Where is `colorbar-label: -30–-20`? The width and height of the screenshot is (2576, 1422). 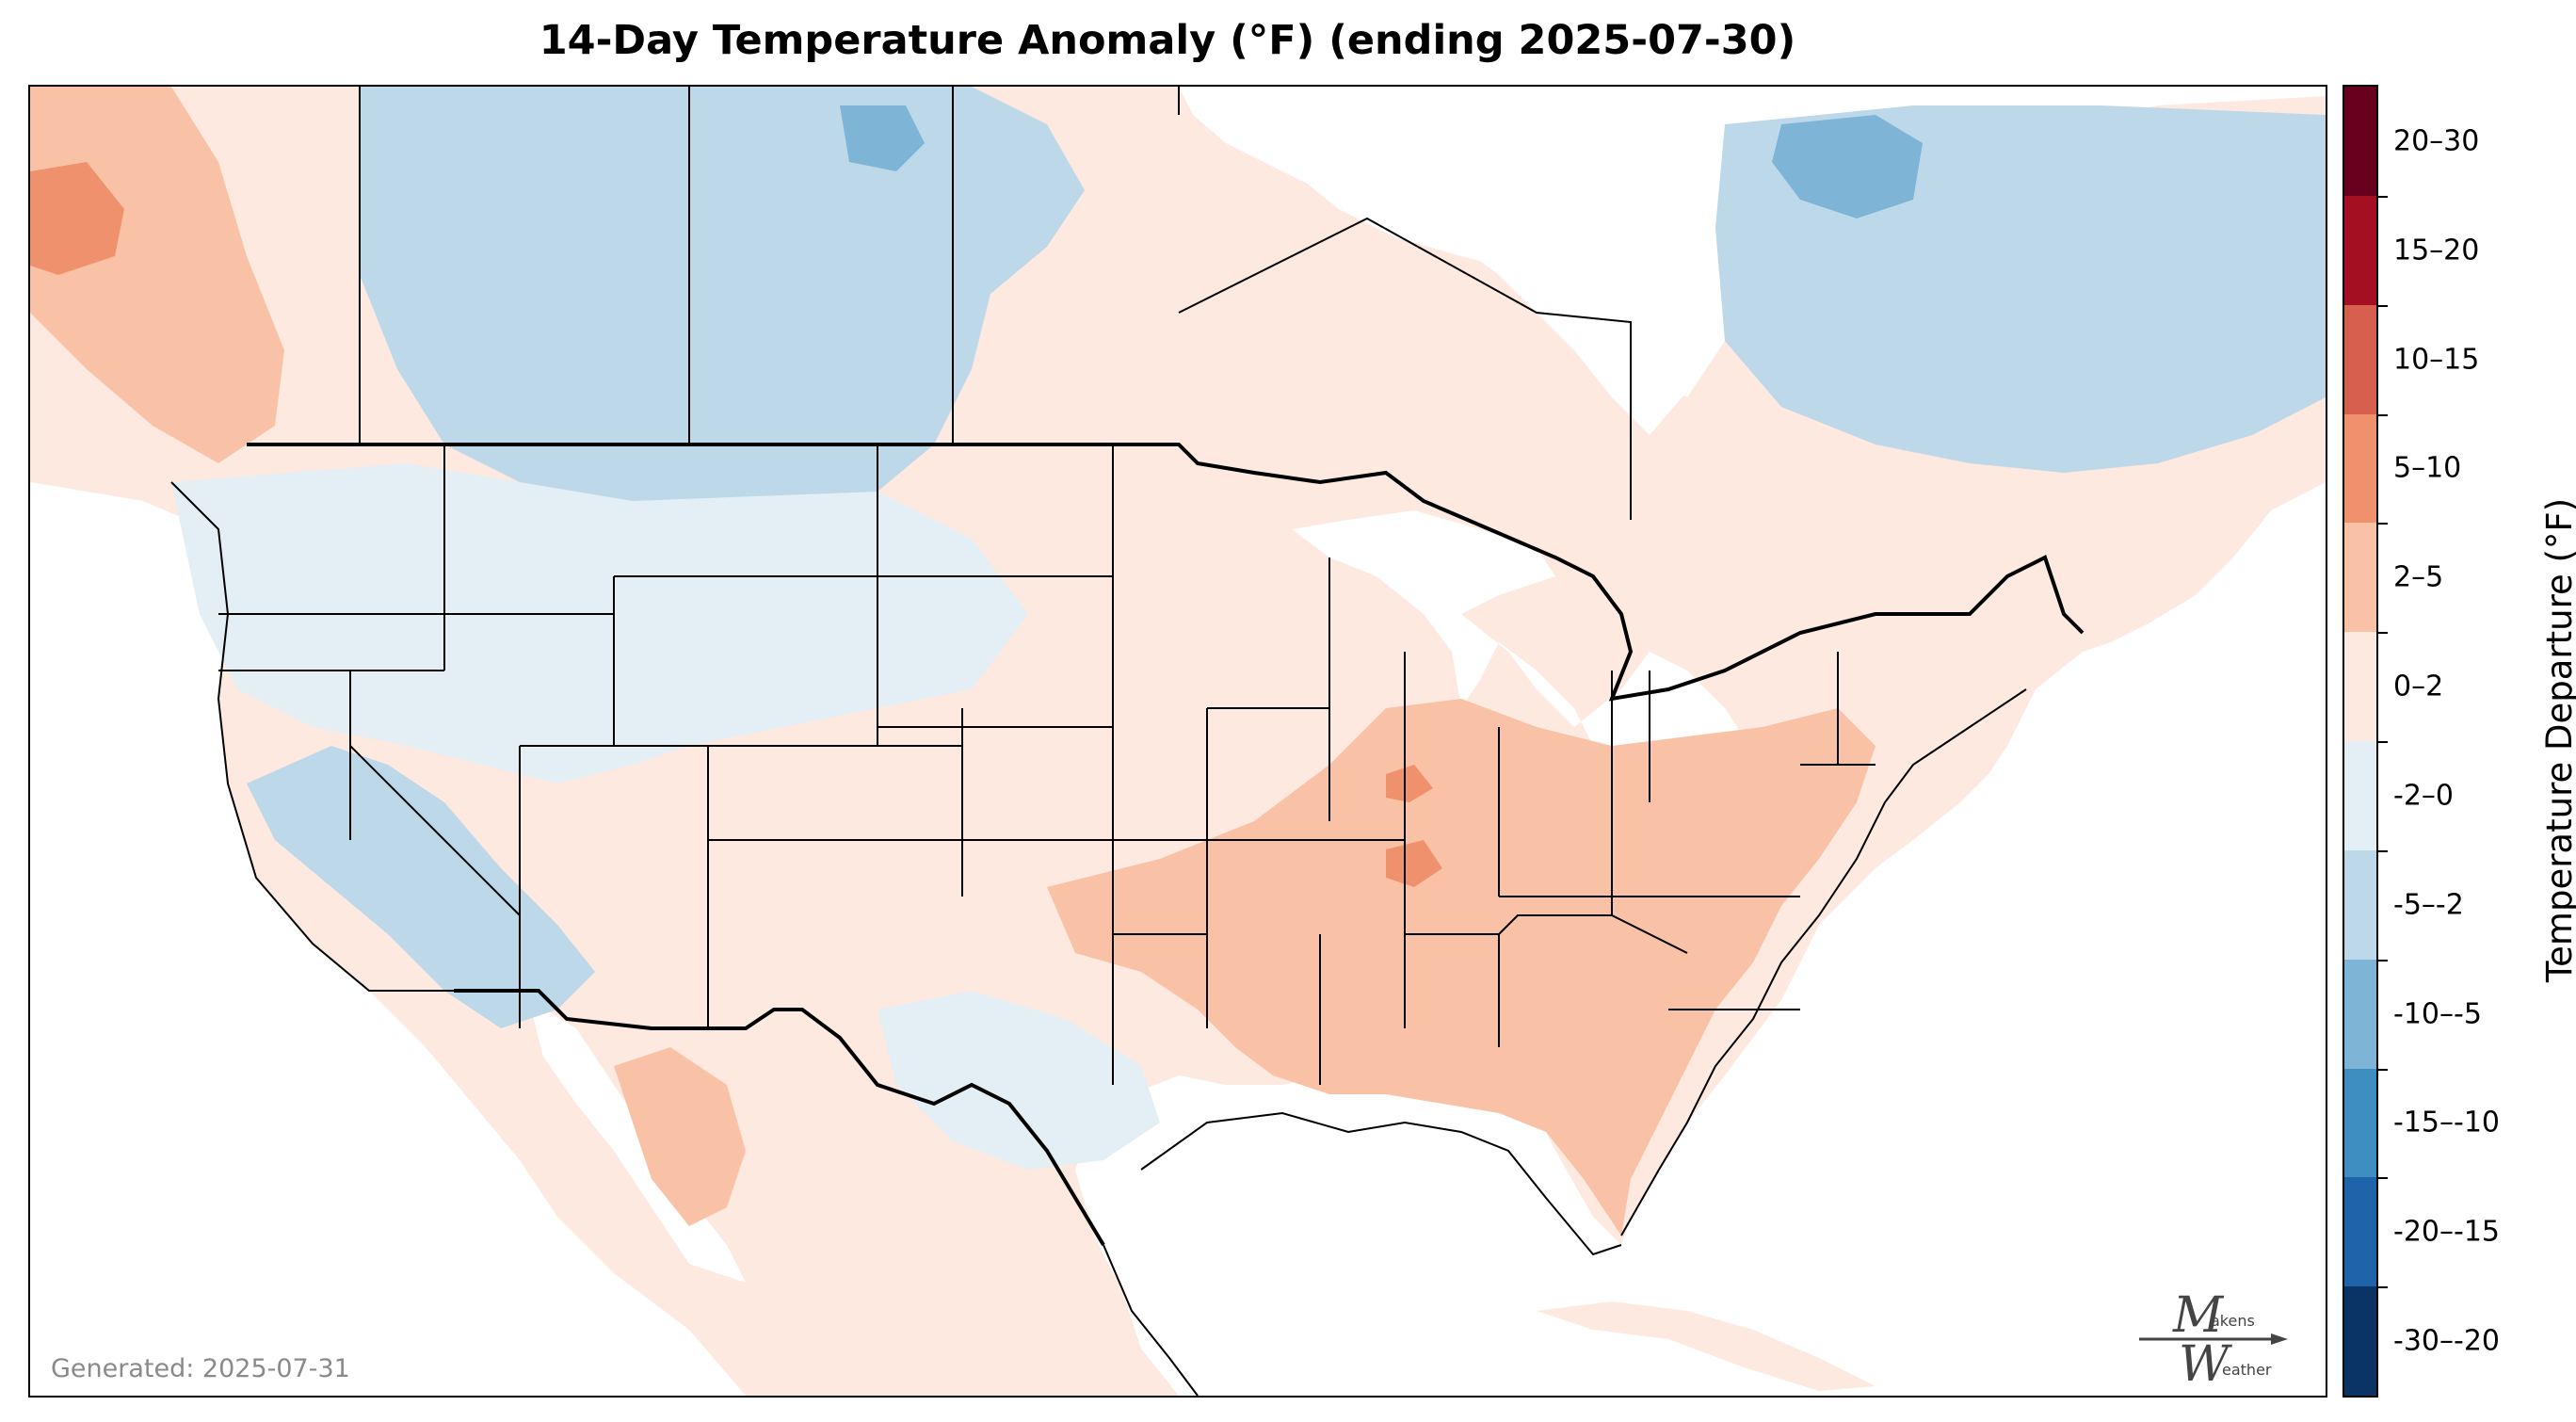 colorbar-label: -30–-20 is located at coordinates (2446, 1341).